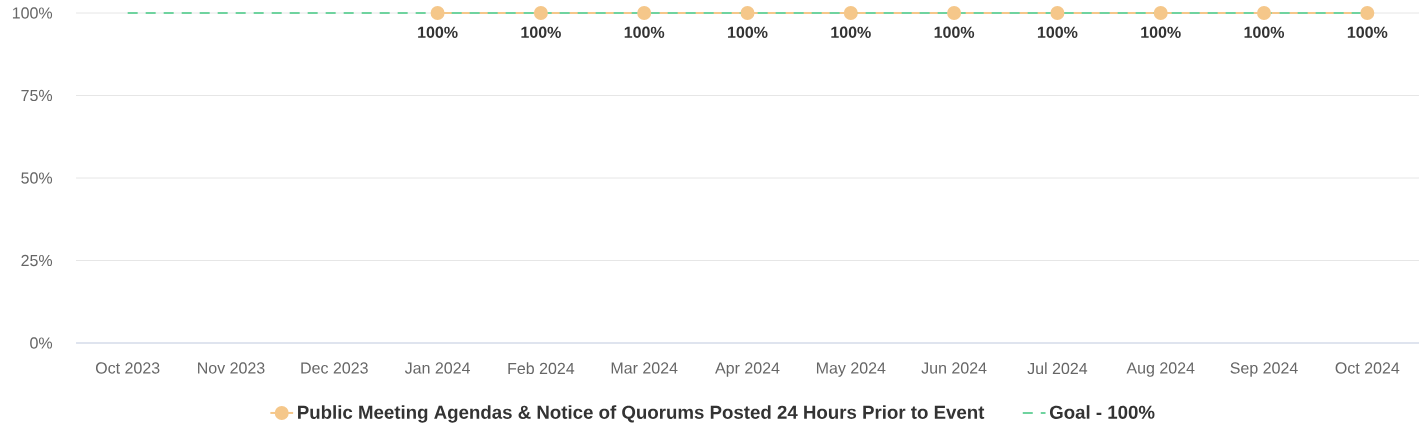 The height and width of the screenshot is (428, 1427). I want to click on x-tick-label: Oct 2023, so click(127, 368).